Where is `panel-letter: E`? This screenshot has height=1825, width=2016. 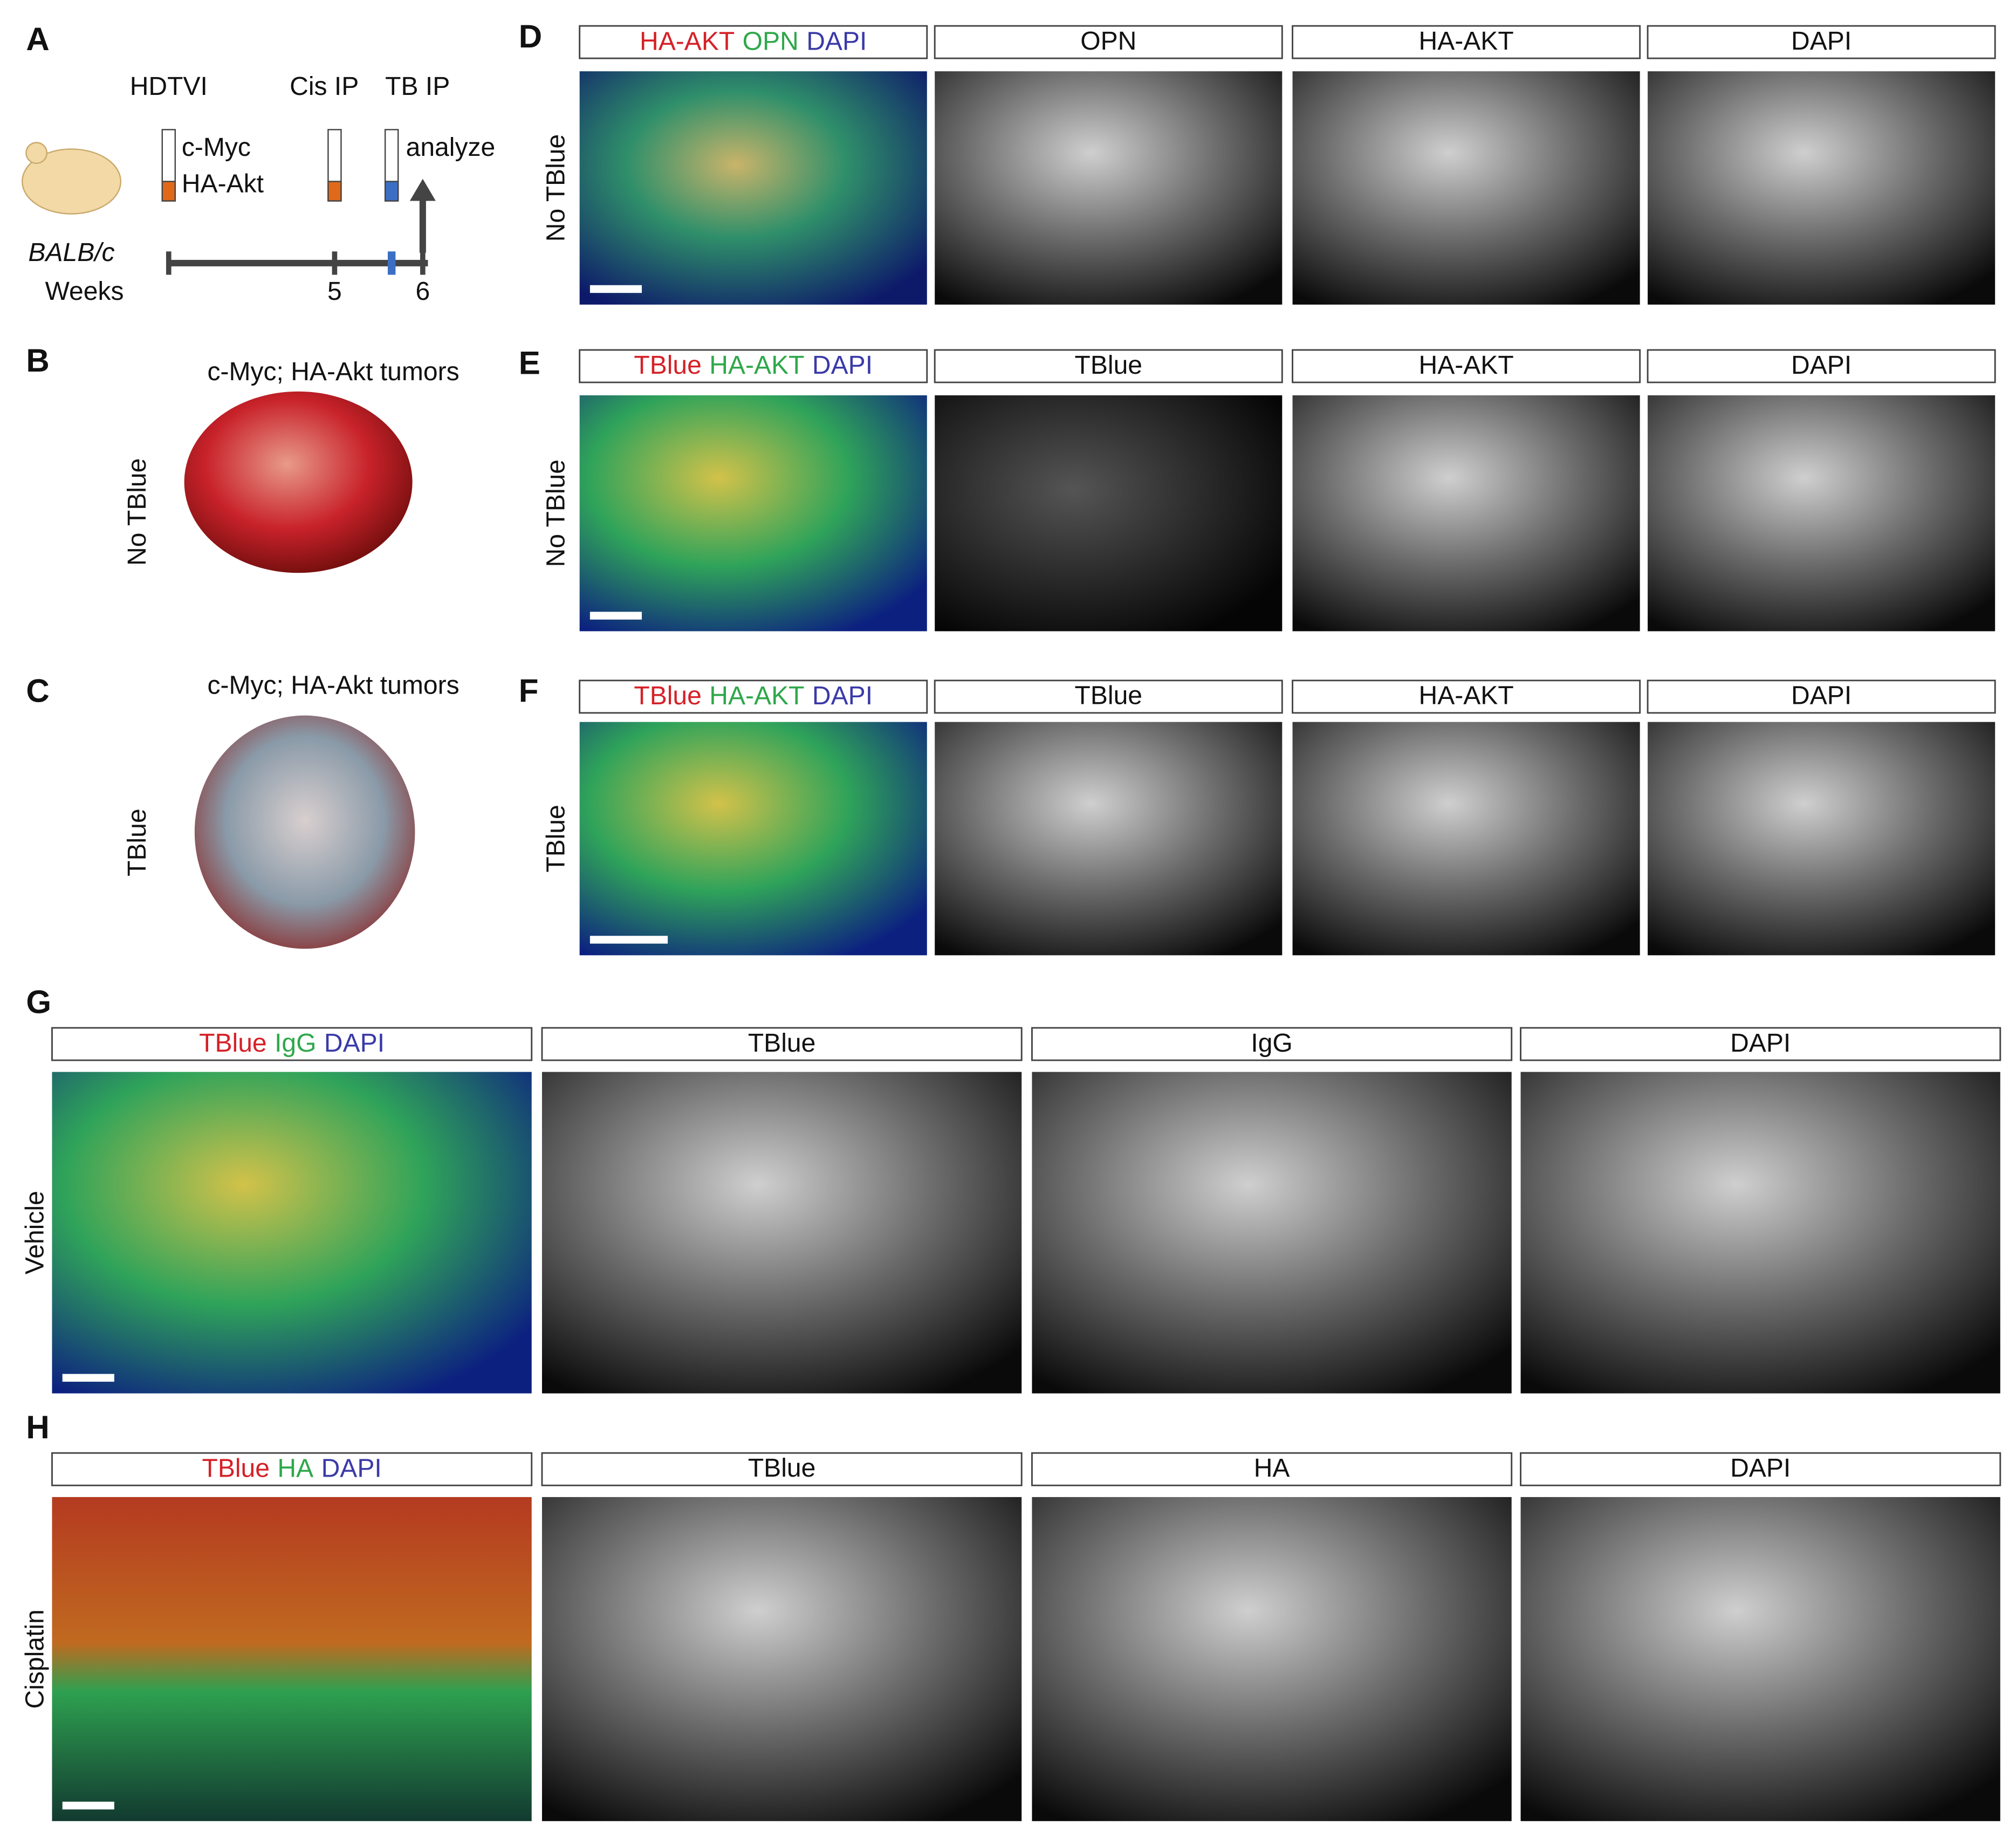 panel-letter: E is located at coordinates (529, 363).